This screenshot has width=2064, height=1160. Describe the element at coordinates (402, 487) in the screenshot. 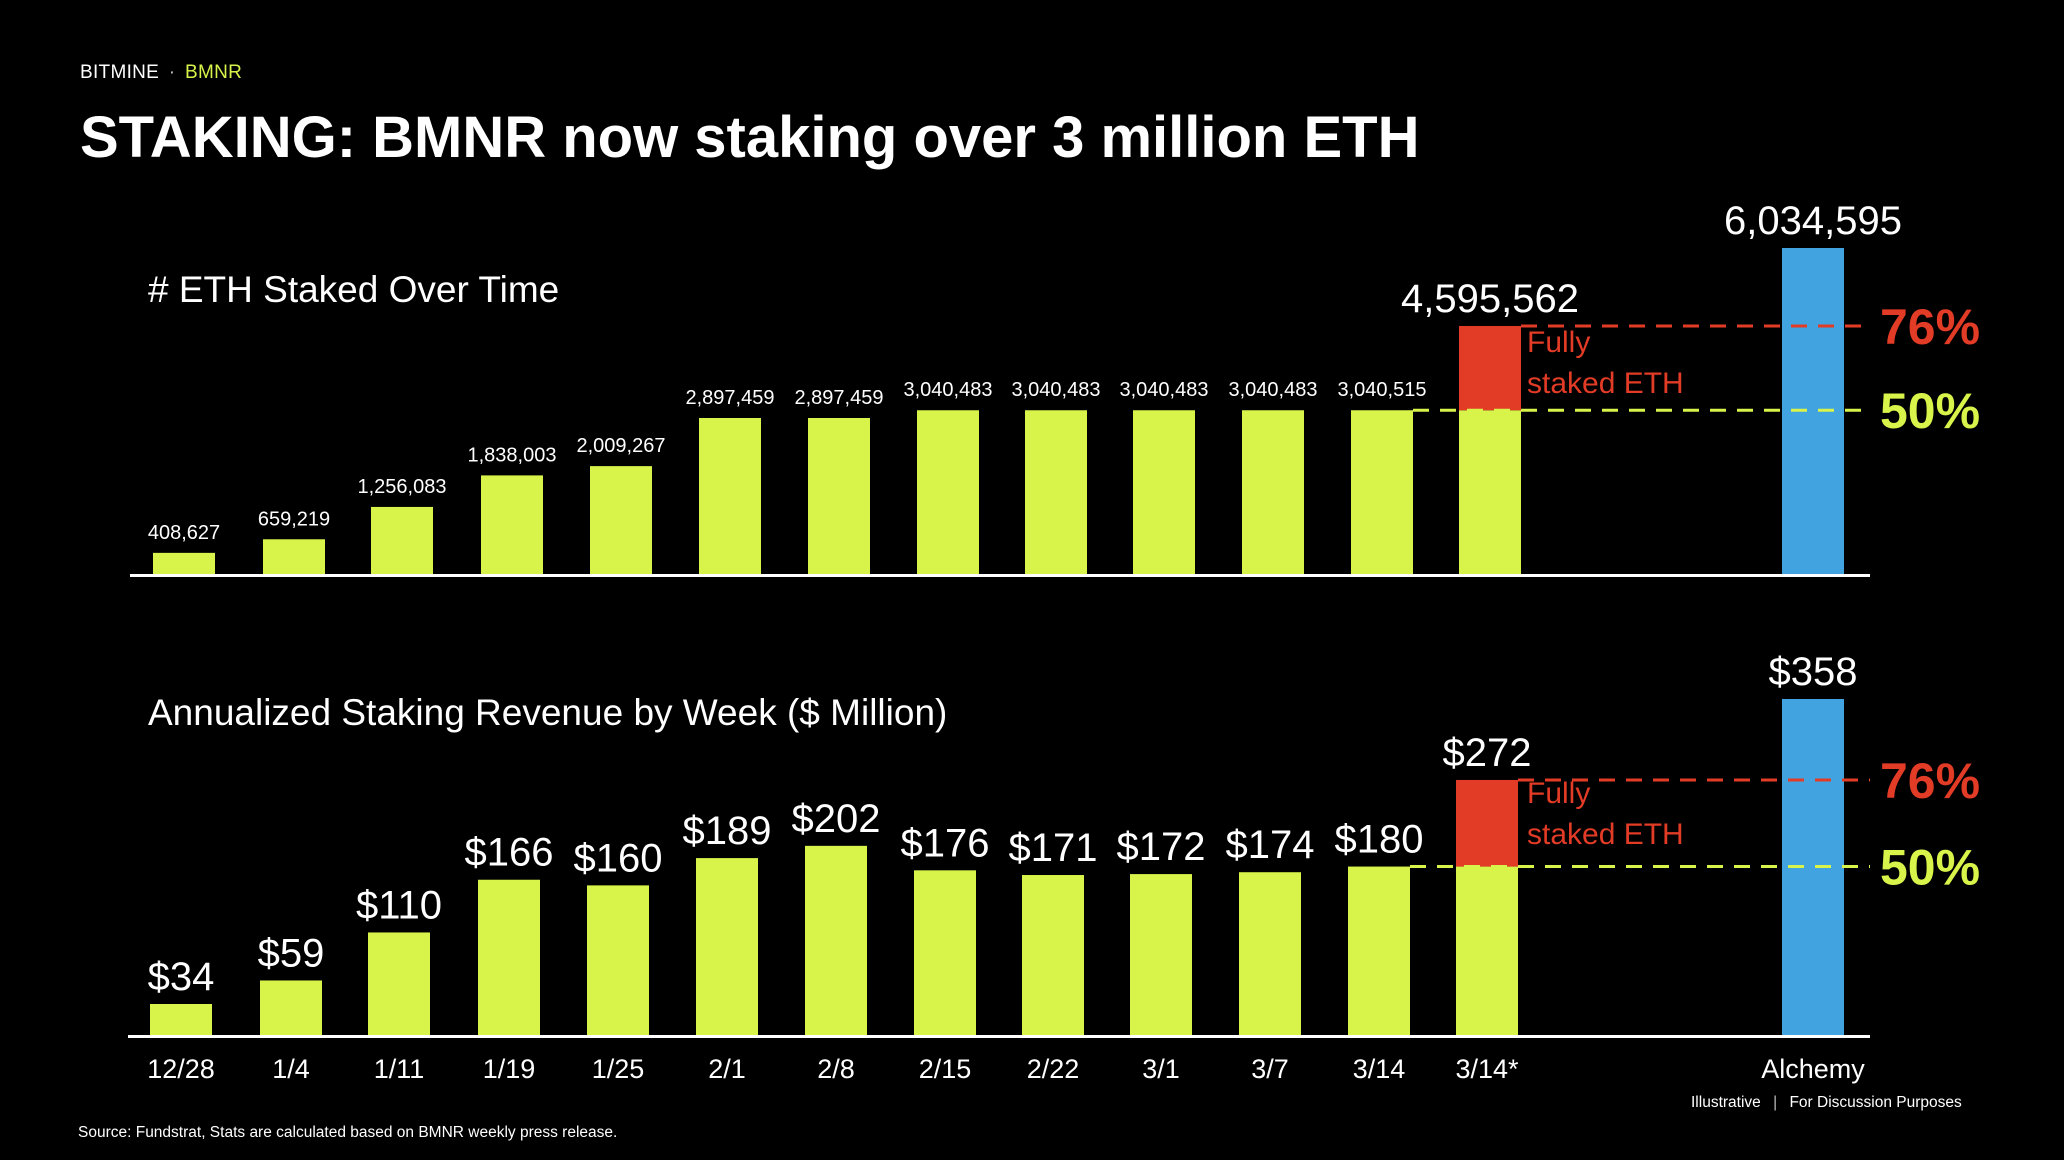

I see `data-label-panel1-2: 1,256,083` at that location.